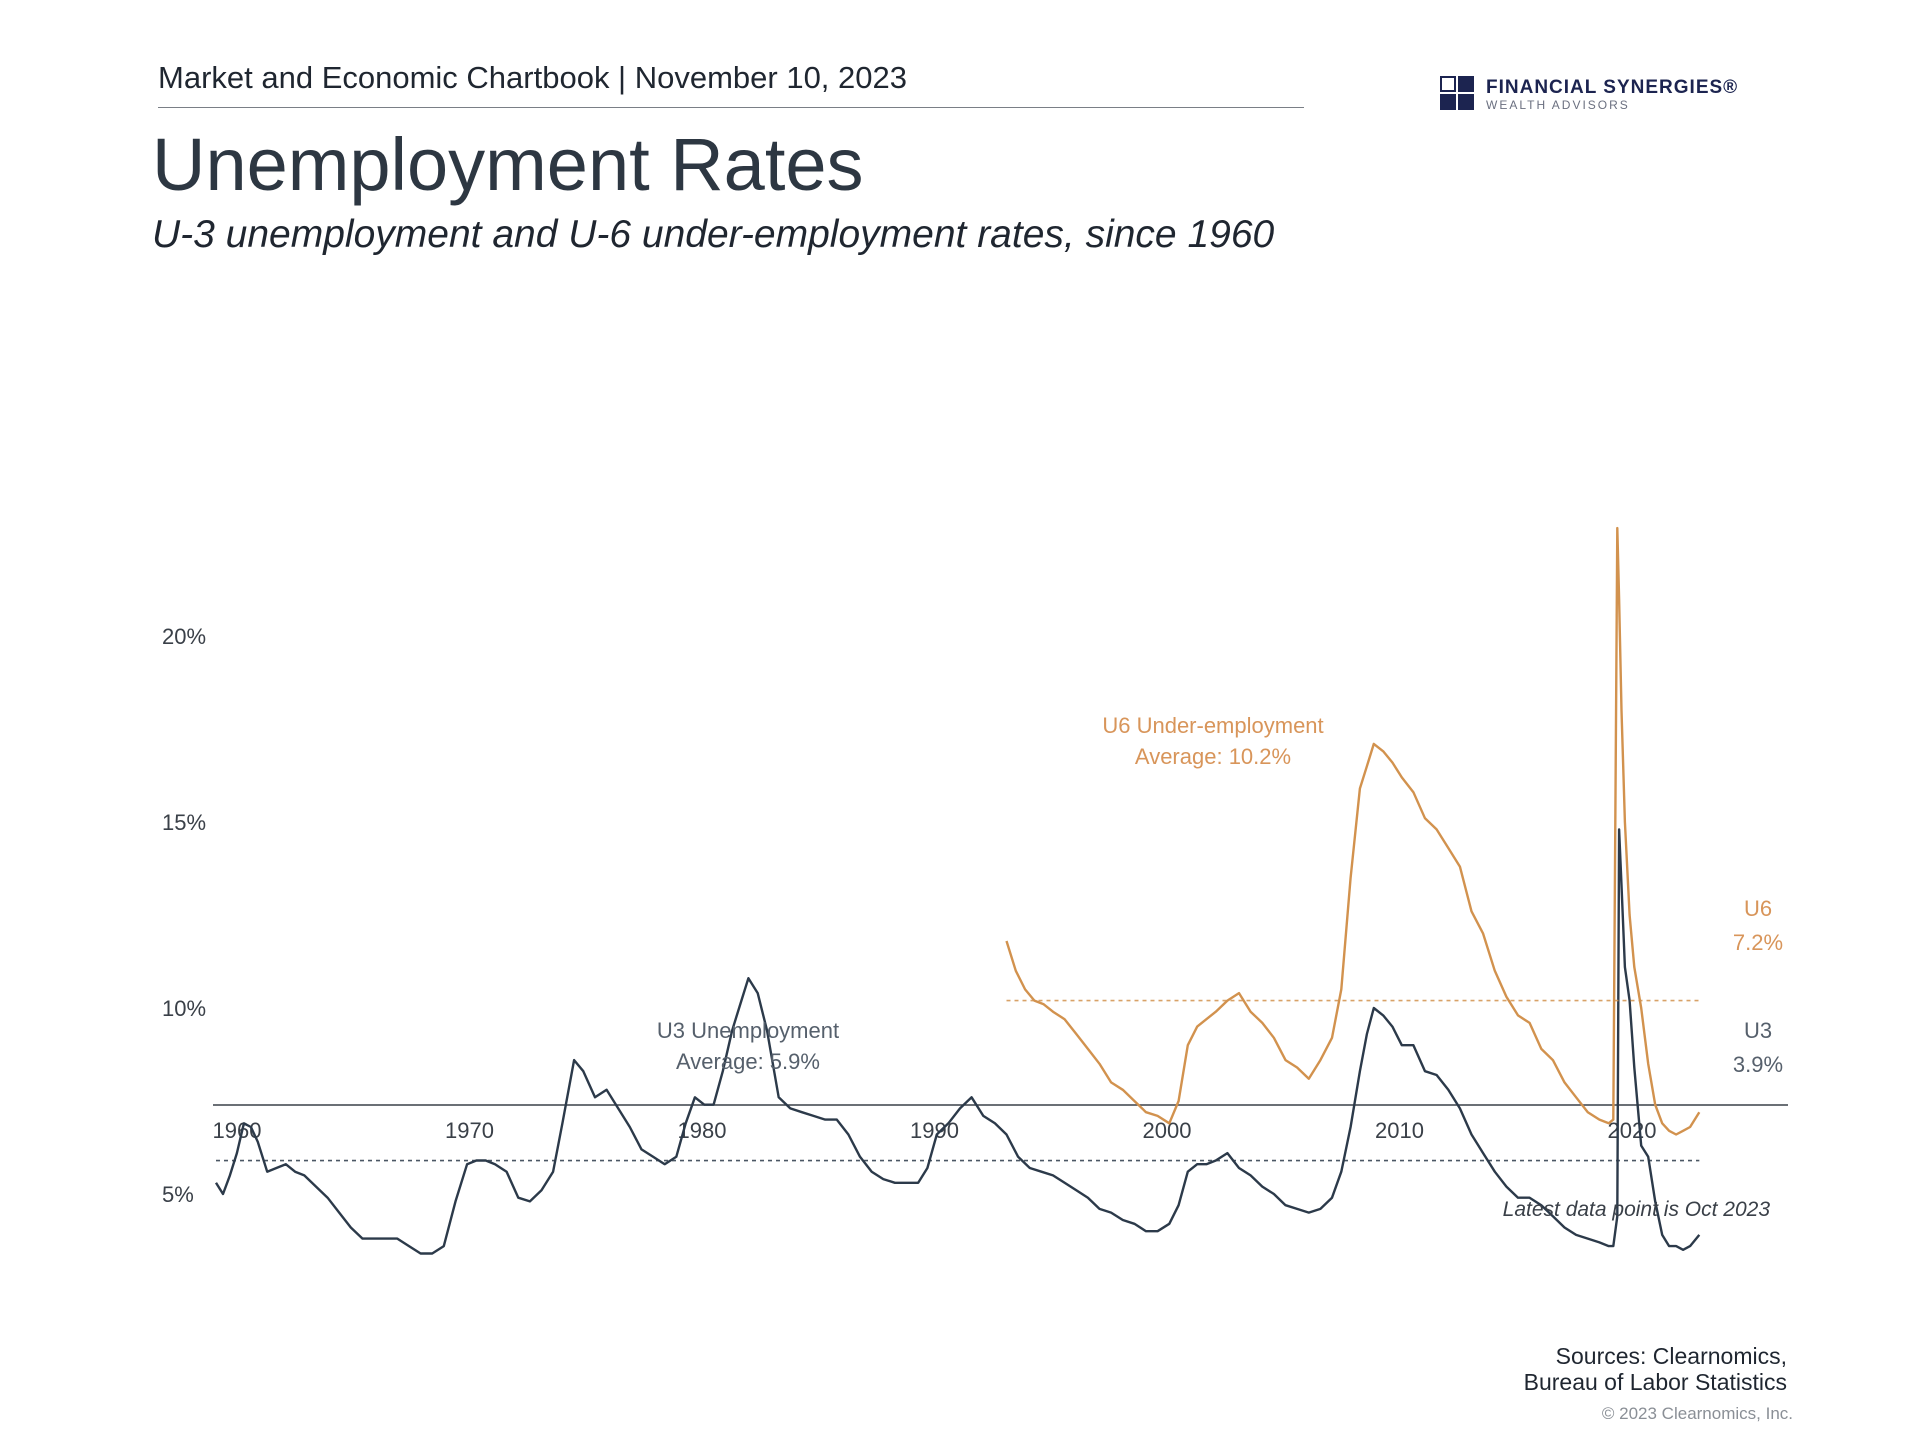 This screenshot has width=1920, height=1440. I want to click on latest-data-note: Latest data point is Oct 2023, so click(1636, 1209).